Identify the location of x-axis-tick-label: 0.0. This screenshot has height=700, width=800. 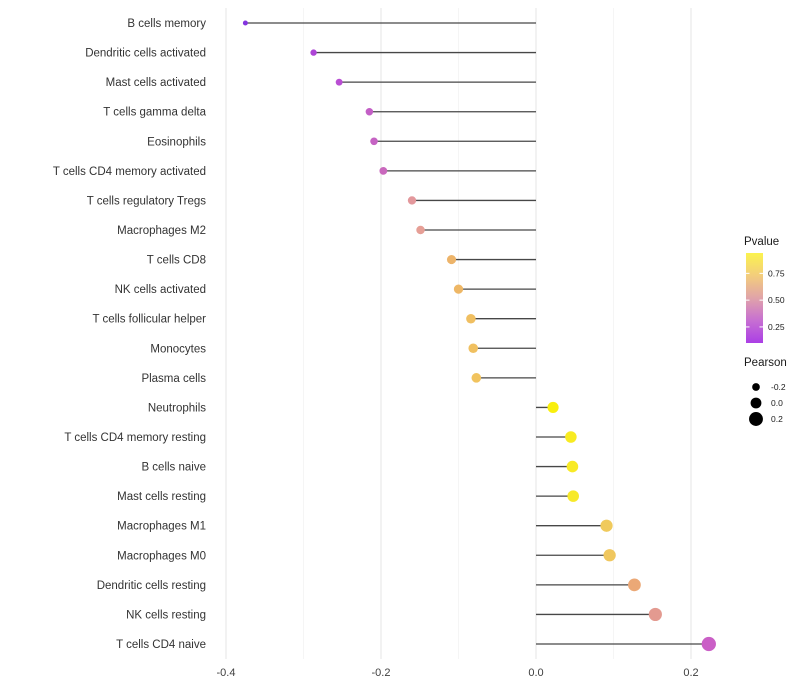
(535, 673).